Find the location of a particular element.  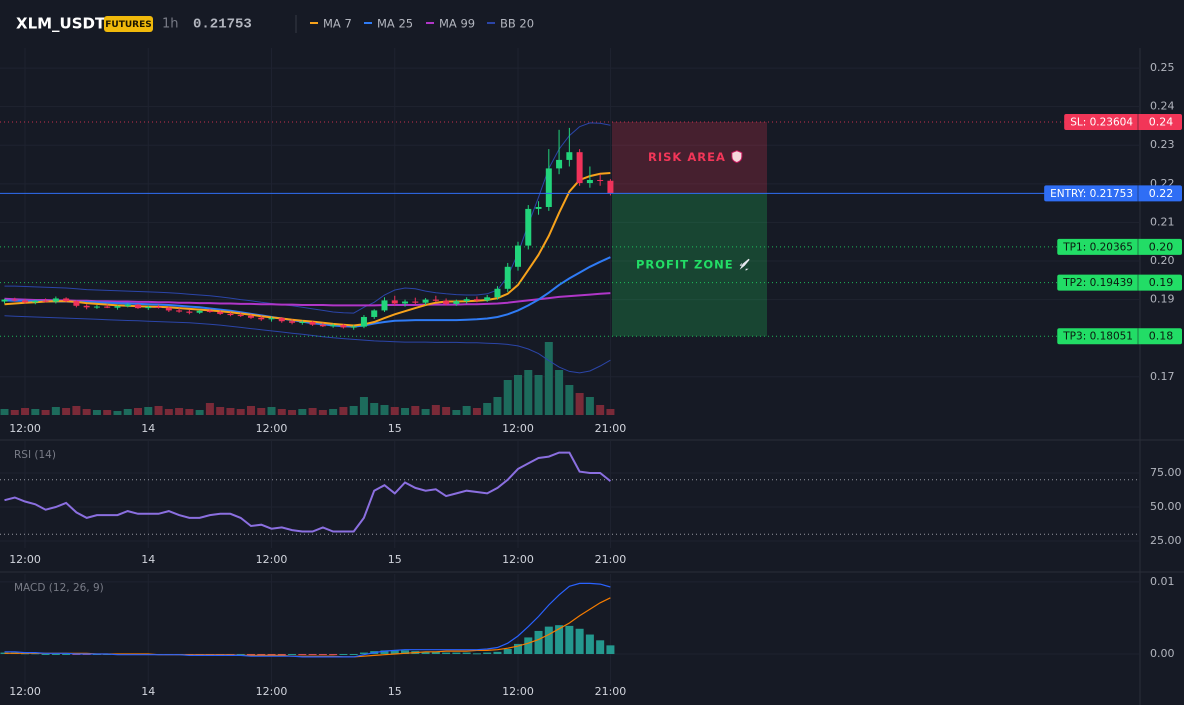

y-tick-label: 0.25 is located at coordinates (1162, 67).